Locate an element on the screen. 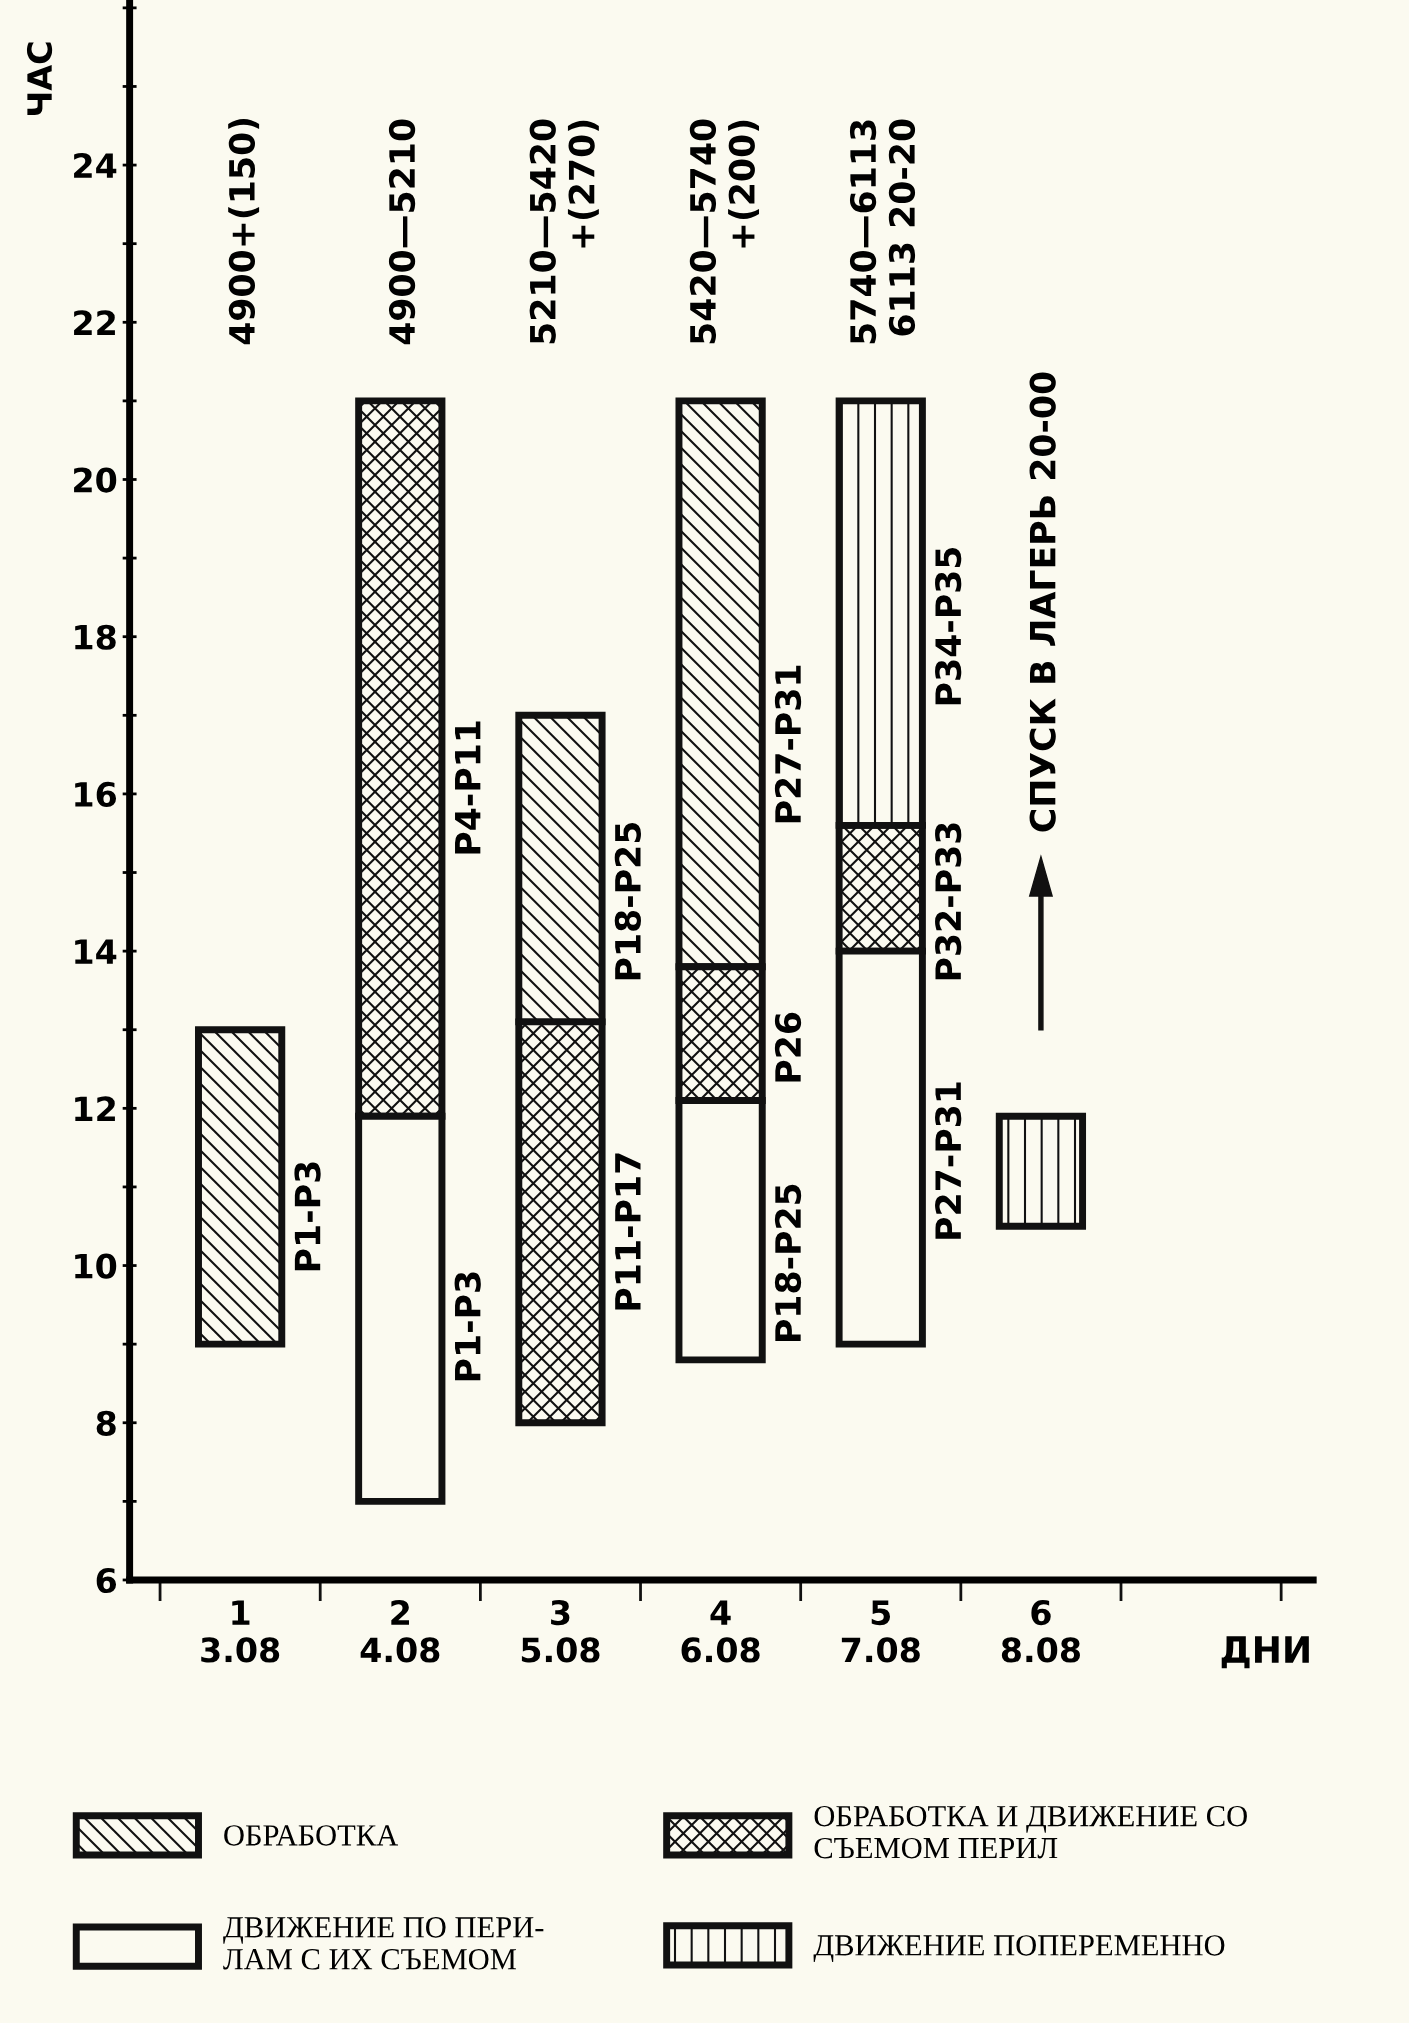  y-tick-label: 14 is located at coordinates (96, 951).